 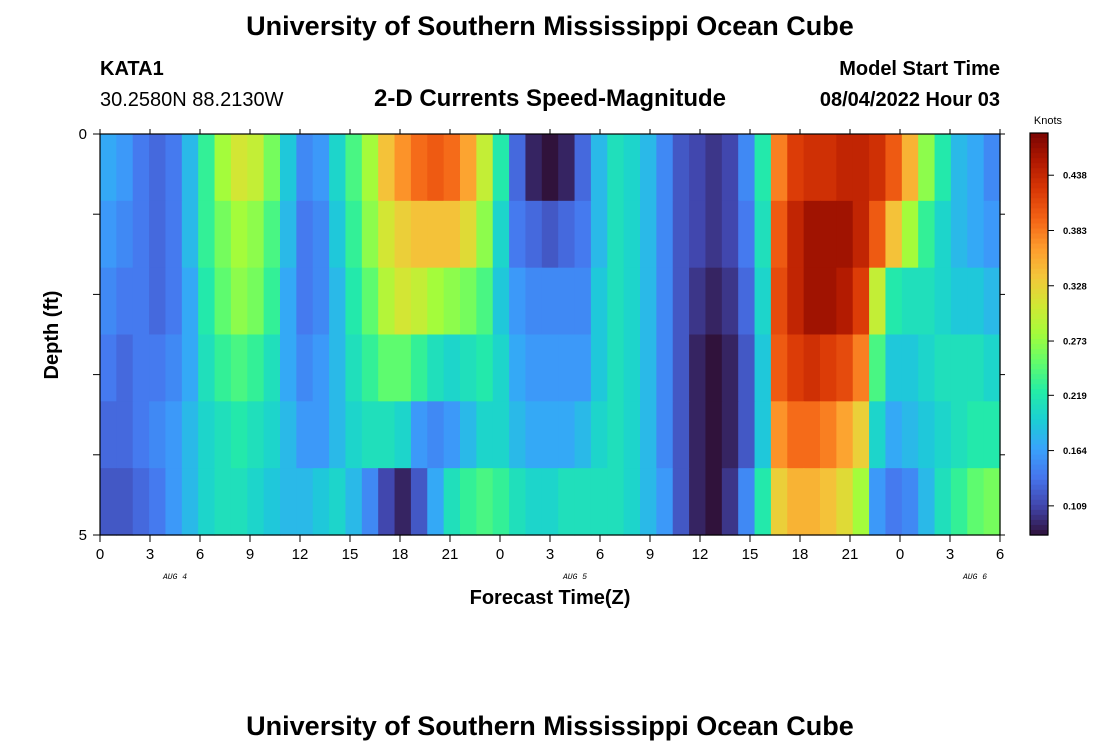 What do you see at coordinates (974, 577) in the screenshot?
I see `x-date-label: AUG 6` at bounding box center [974, 577].